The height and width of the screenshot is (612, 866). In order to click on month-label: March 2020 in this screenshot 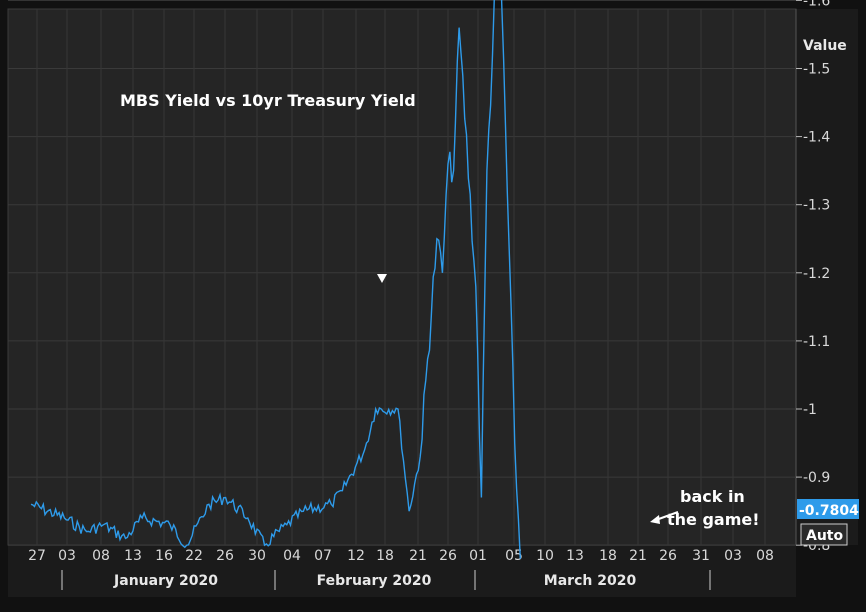, I will do `click(590, 581)`.